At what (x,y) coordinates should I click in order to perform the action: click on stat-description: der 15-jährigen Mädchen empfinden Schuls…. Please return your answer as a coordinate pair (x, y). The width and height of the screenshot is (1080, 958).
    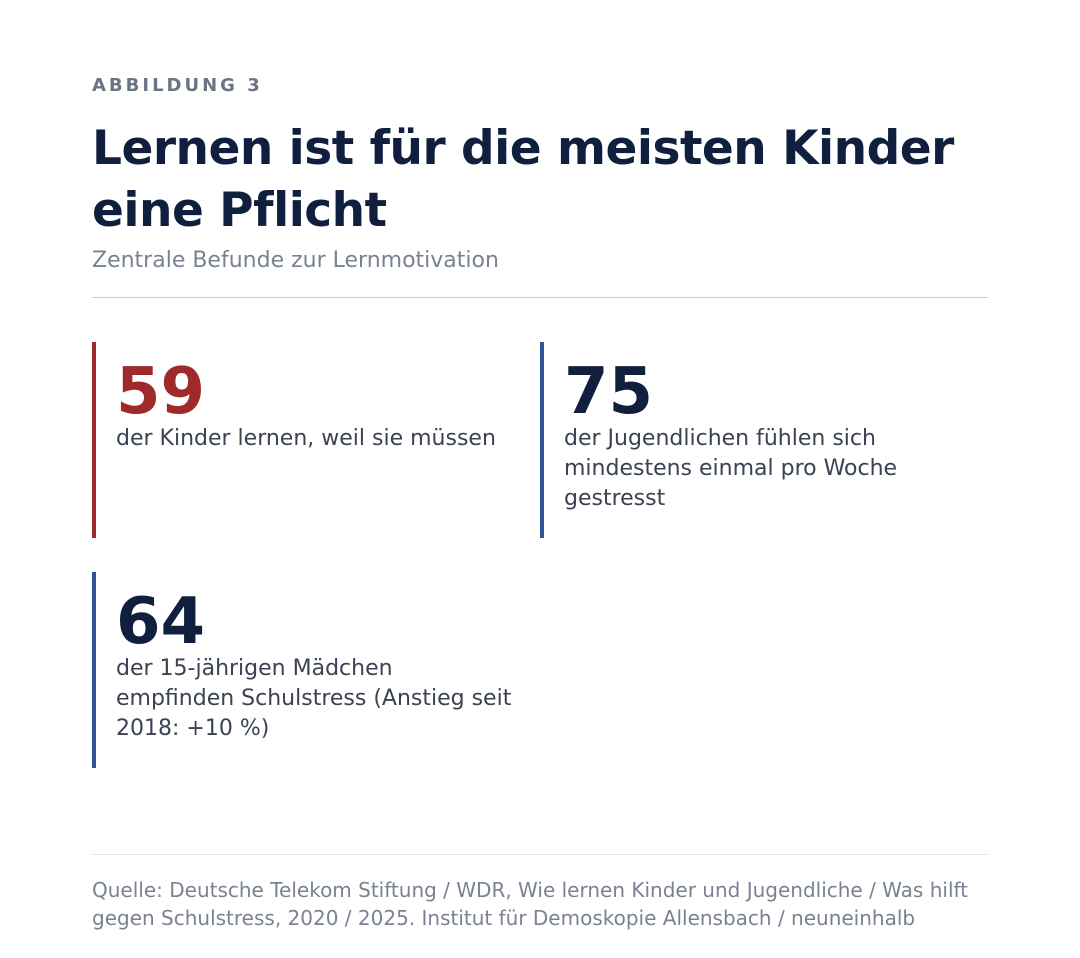
    Looking at the image, I should click on (314, 698).